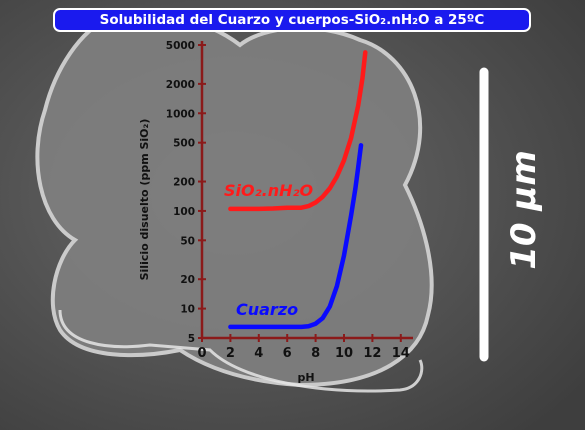 This screenshot has width=585, height=430. I want to click on y-tick-label: 500, so click(184, 144).